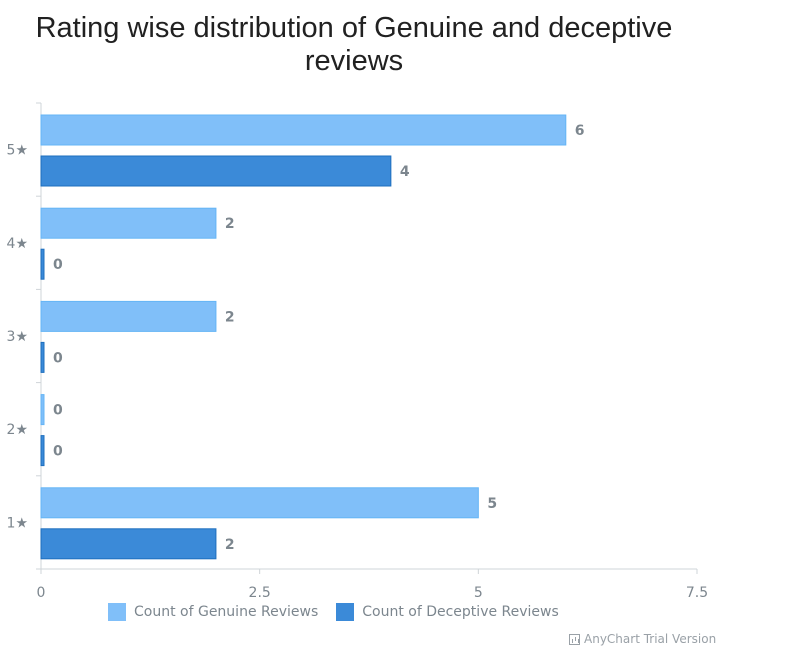 The height and width of the screenshot is (670, 793). Describe the element at coordinates (460, 612) in the screenshot. I see `legend-label-deceptive: Count of Deceptive Reviews` at that location.